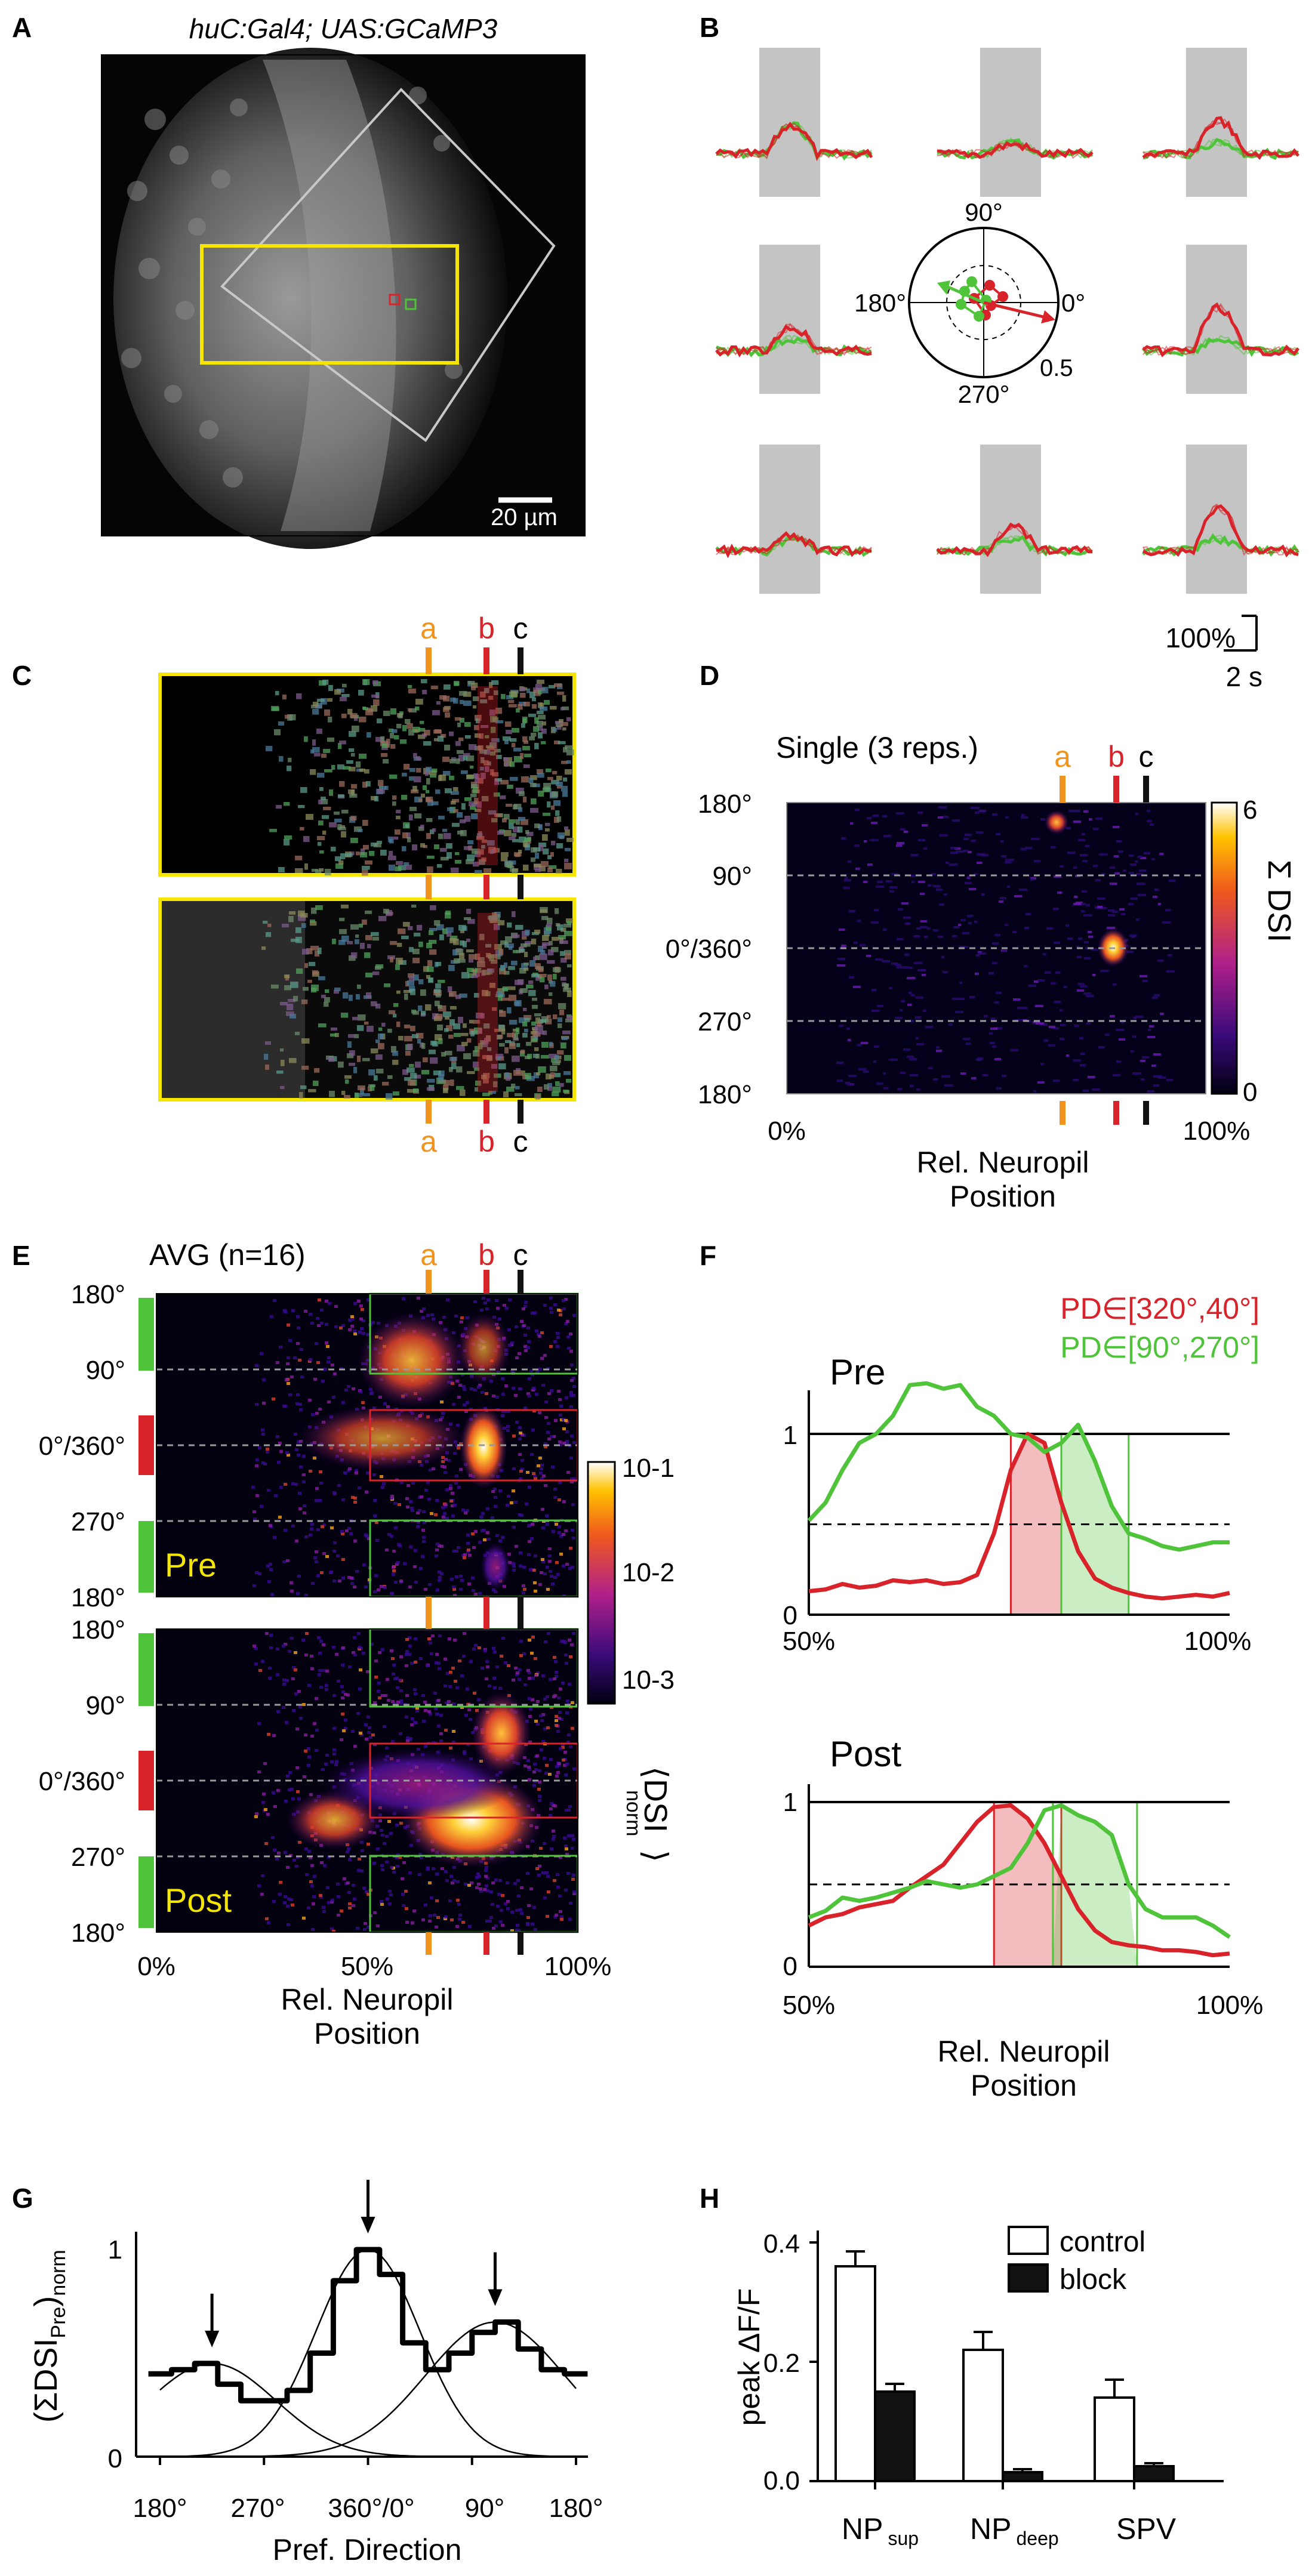  I want to click on h-ytick-0.2: 0.2, so click(781, 2363).